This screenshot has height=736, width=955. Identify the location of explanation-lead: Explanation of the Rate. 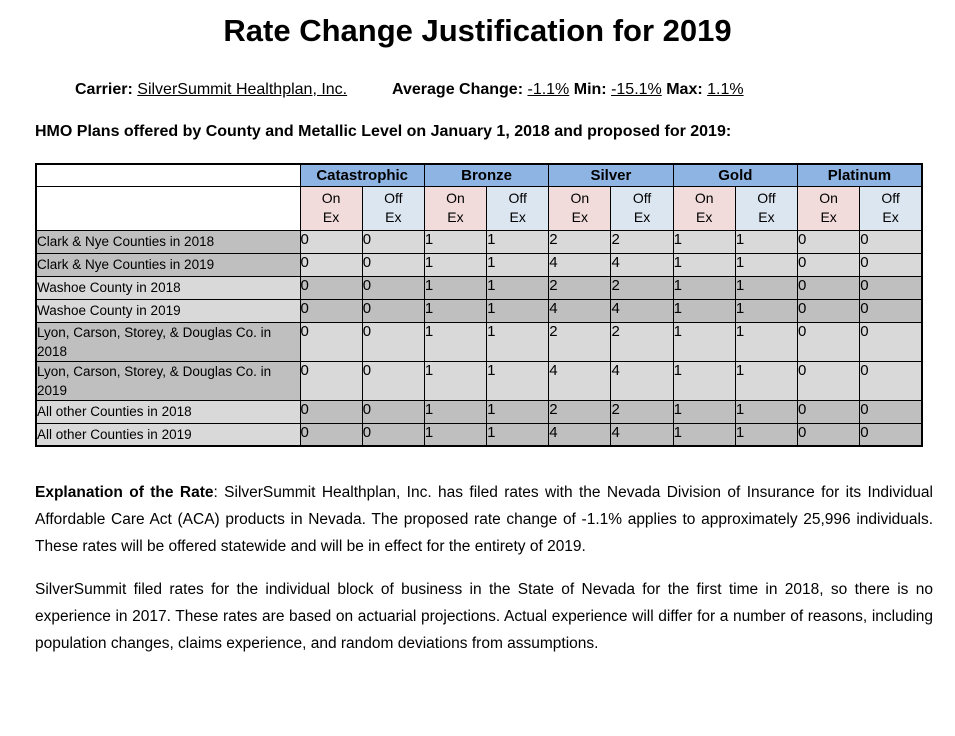
(124, 492).